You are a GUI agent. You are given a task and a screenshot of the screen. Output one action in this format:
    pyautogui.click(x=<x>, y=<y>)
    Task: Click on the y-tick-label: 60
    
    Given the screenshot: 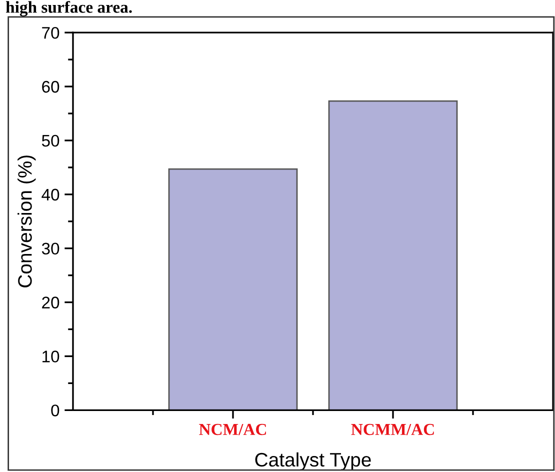 What is the action you would take?
    pyautogui.click(x=51, y=86)
    